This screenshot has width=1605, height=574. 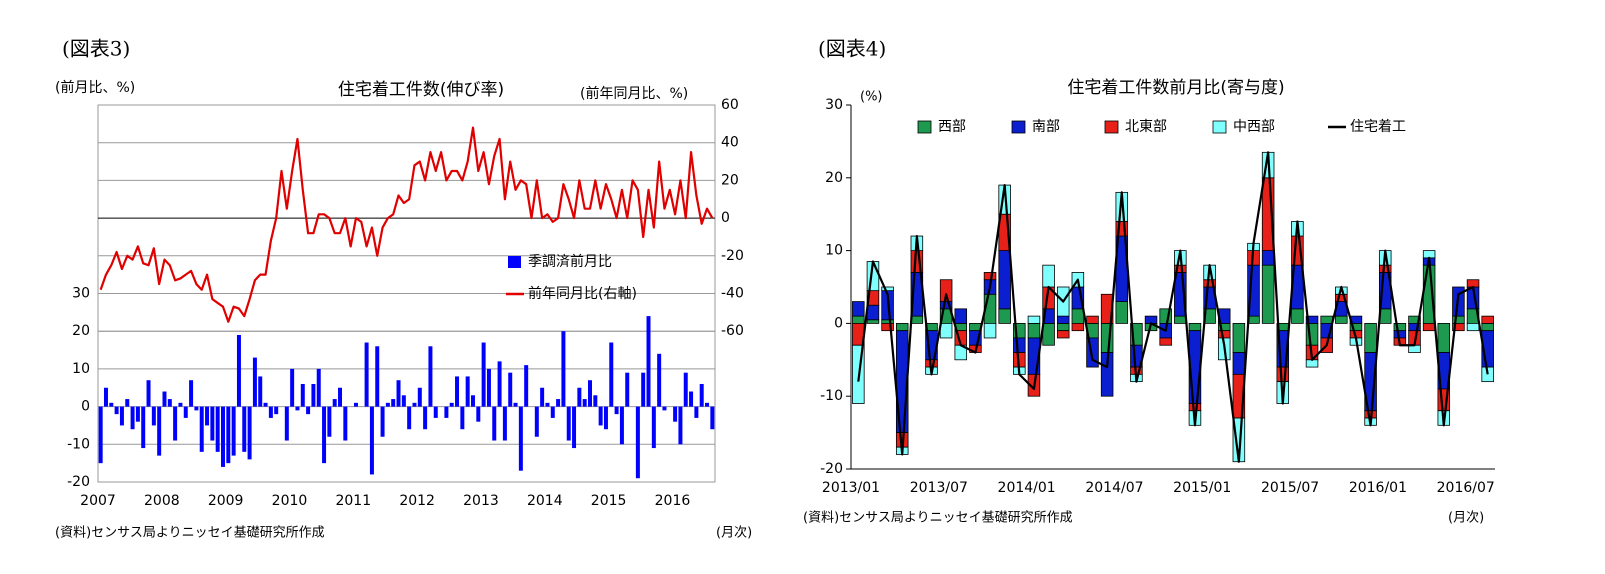 What do you see at coordinates (730, 105) in the screenshot?
I see `y2-tick-label: 60` at bounding box center [730, 105].